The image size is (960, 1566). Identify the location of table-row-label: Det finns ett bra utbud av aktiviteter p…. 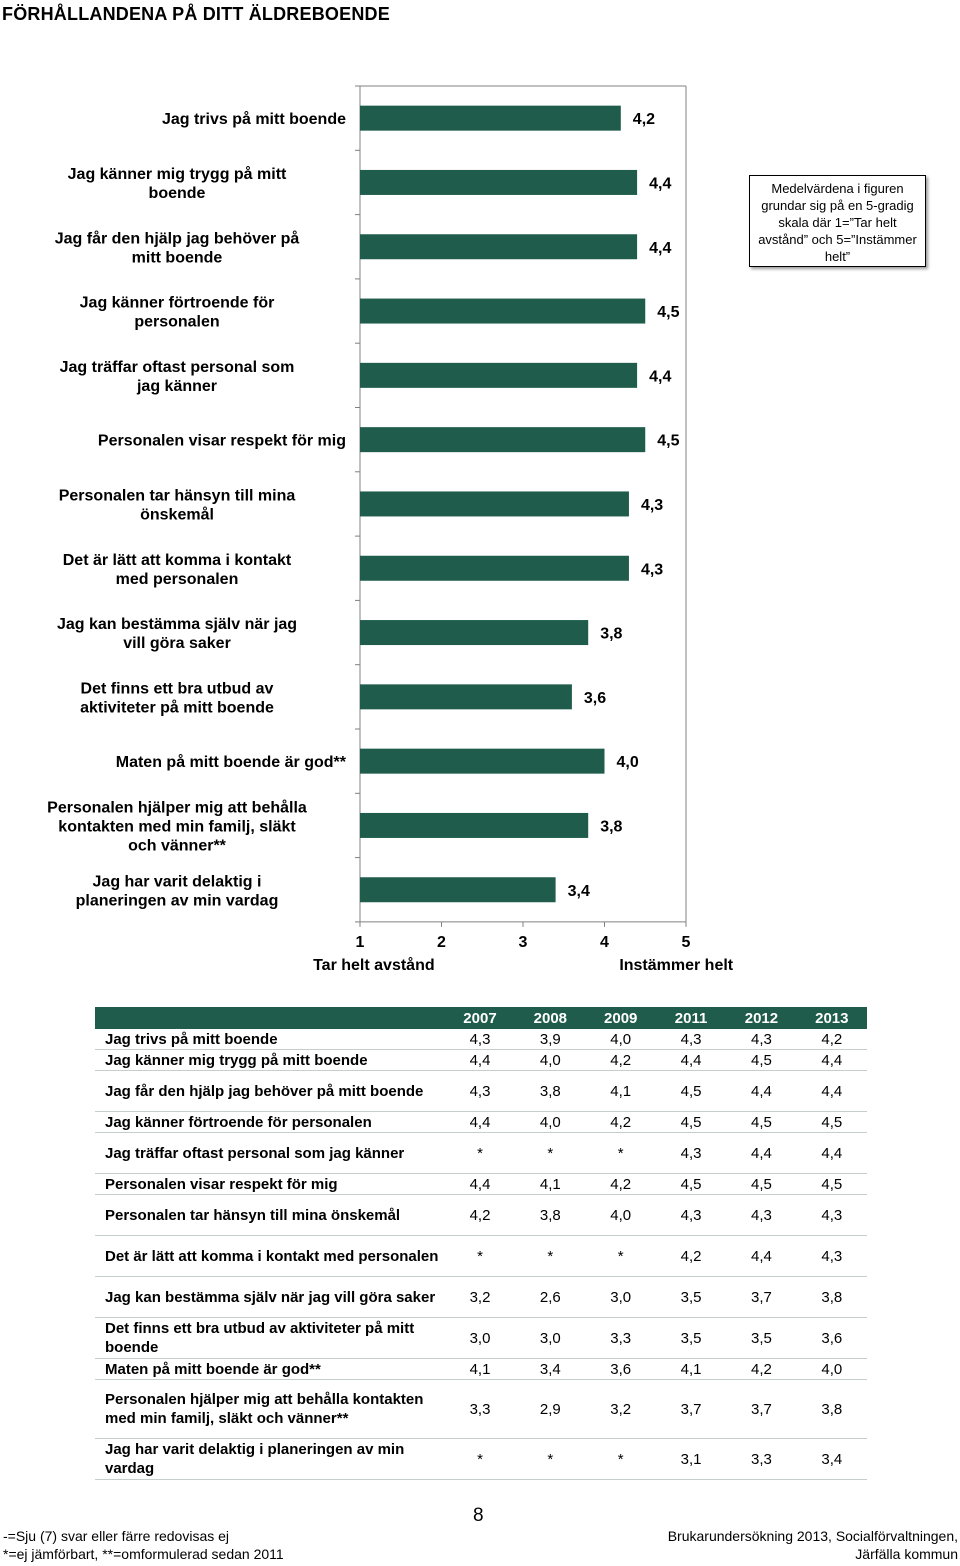
(270, 1338).